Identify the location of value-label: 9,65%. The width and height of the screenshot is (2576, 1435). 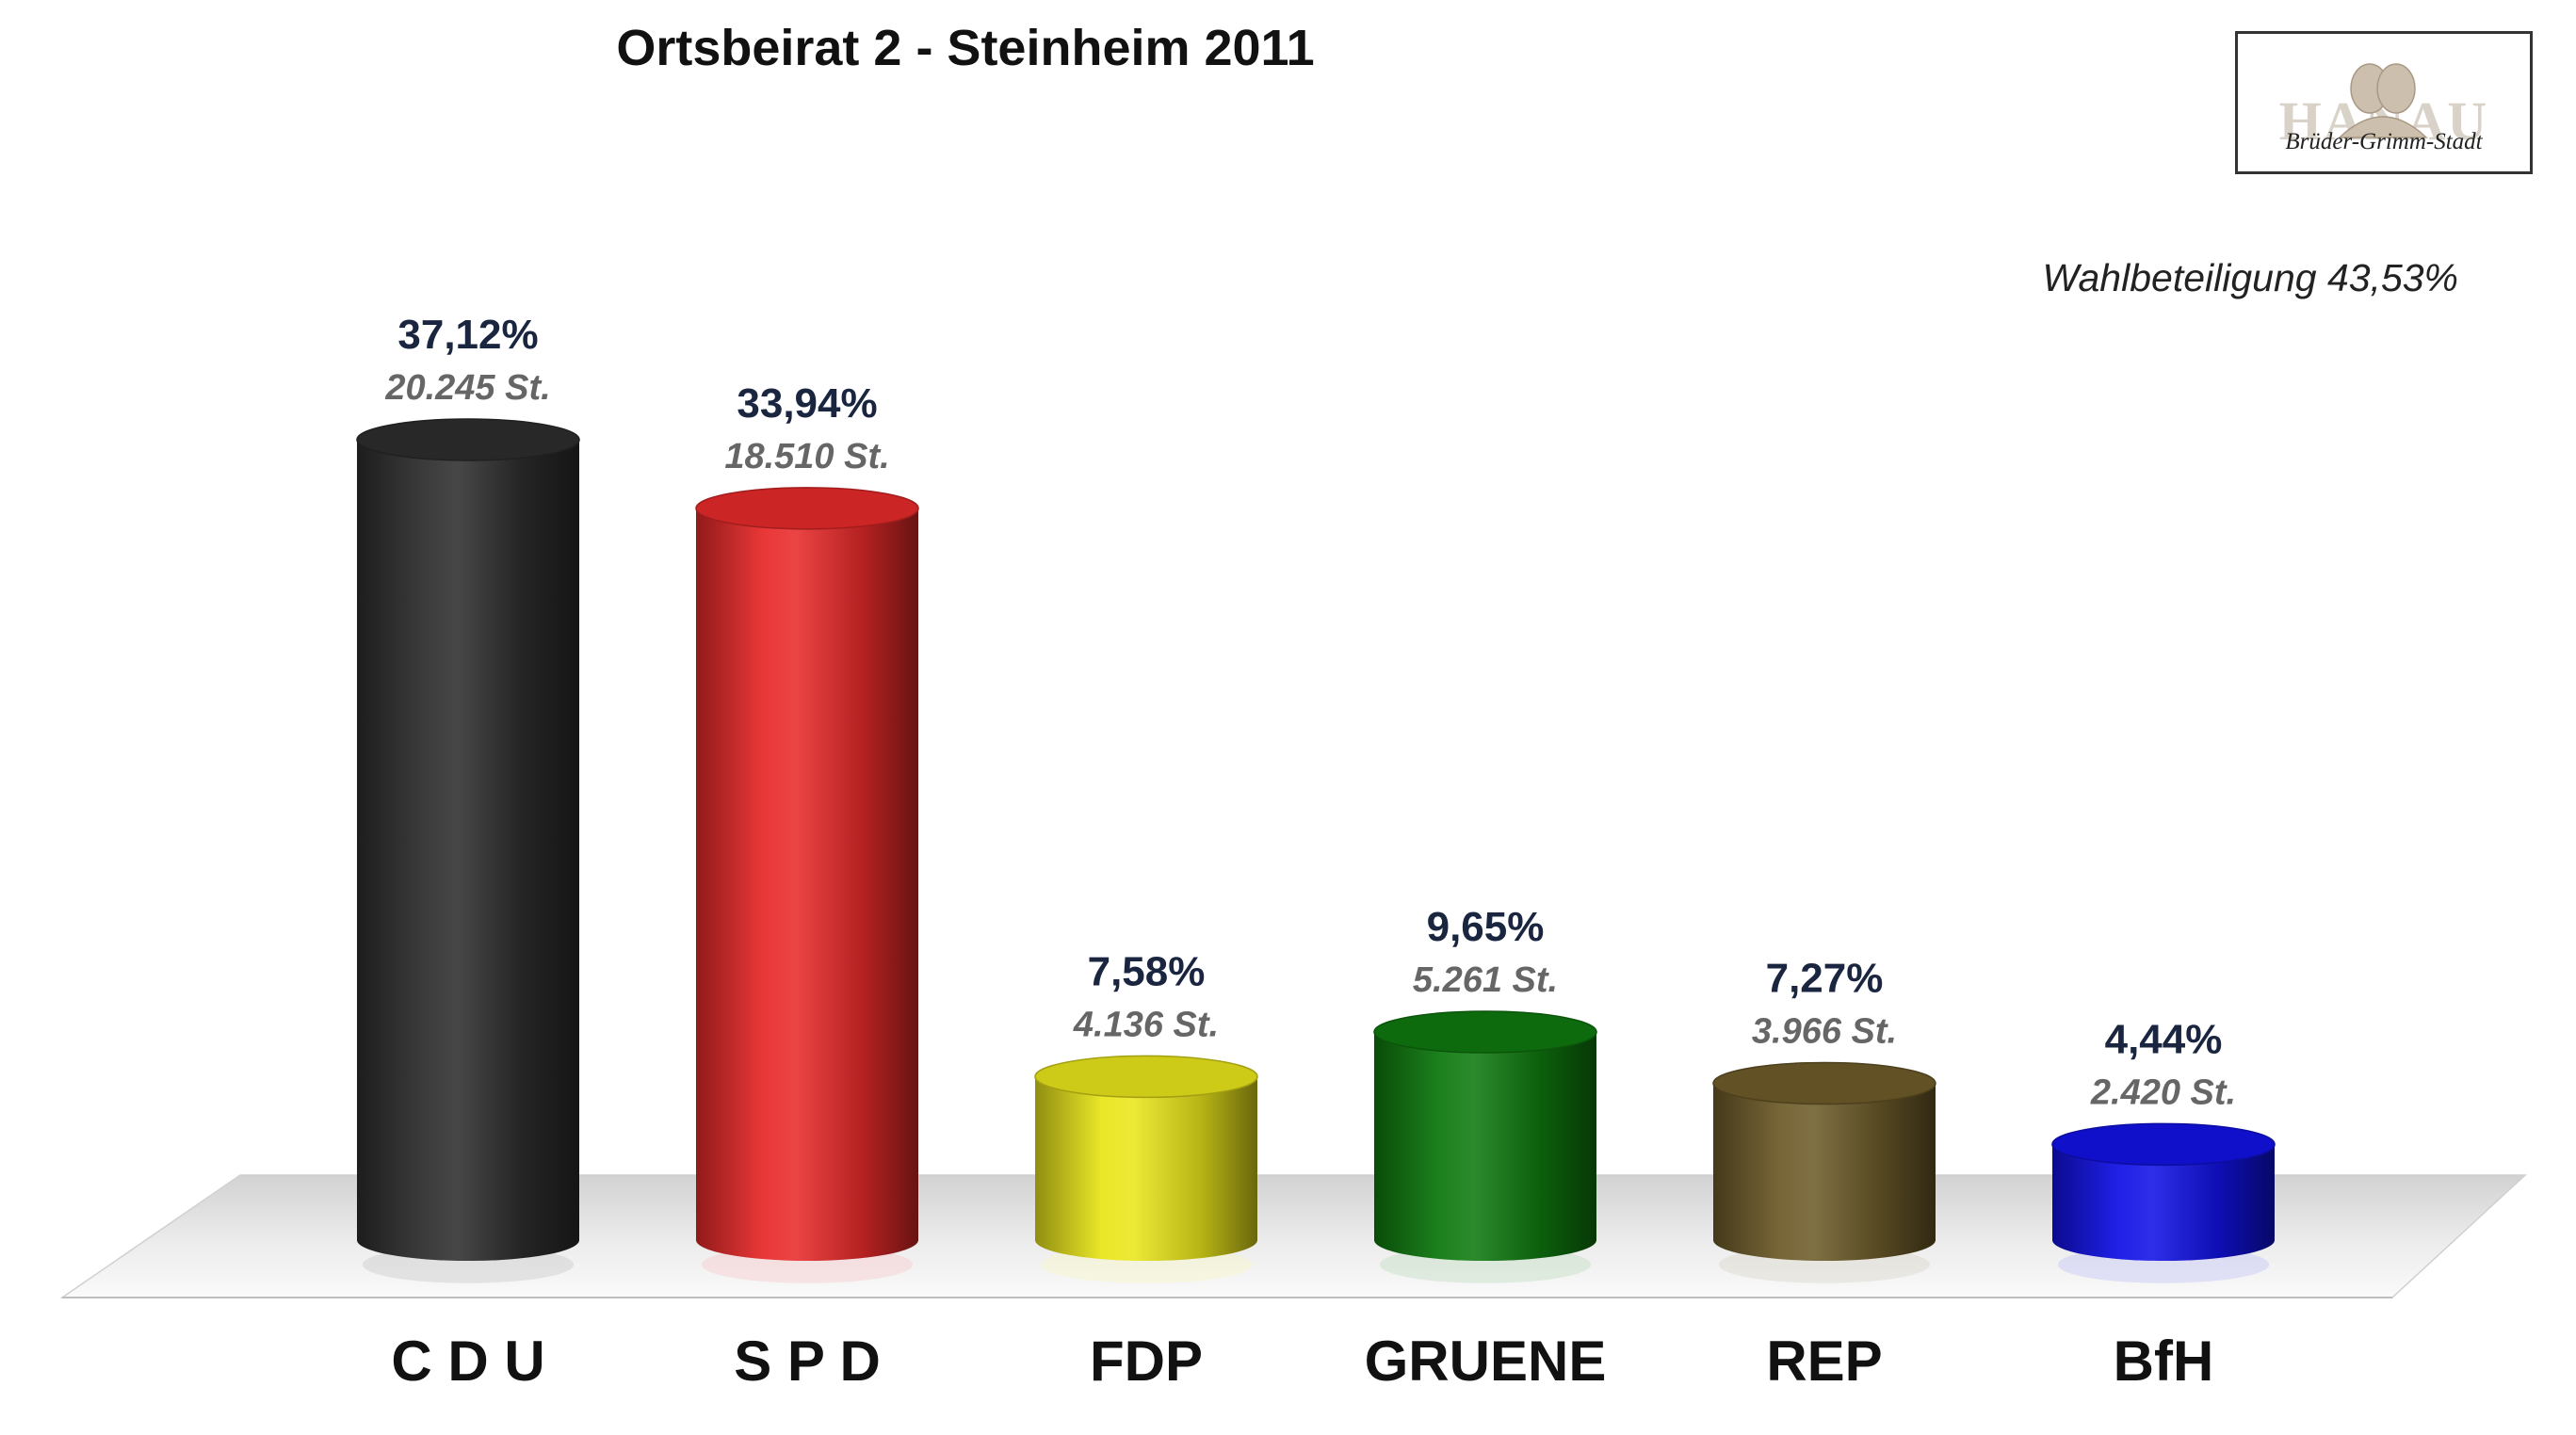
(1486, 927).